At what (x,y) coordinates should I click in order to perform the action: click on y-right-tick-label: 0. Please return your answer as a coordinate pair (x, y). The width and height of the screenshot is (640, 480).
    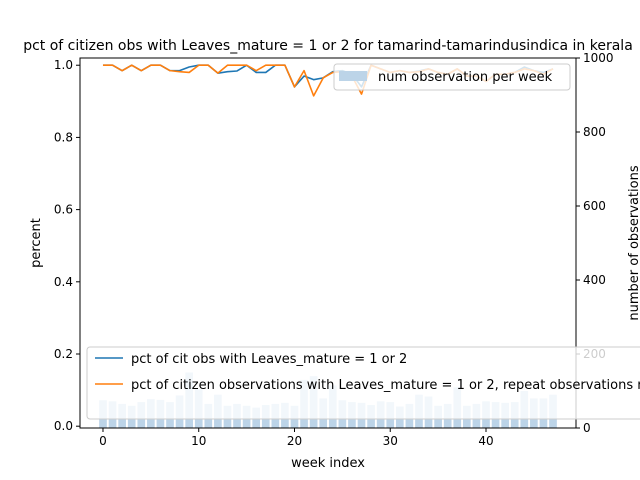
    Looking at the image, I should click on (587, 428).